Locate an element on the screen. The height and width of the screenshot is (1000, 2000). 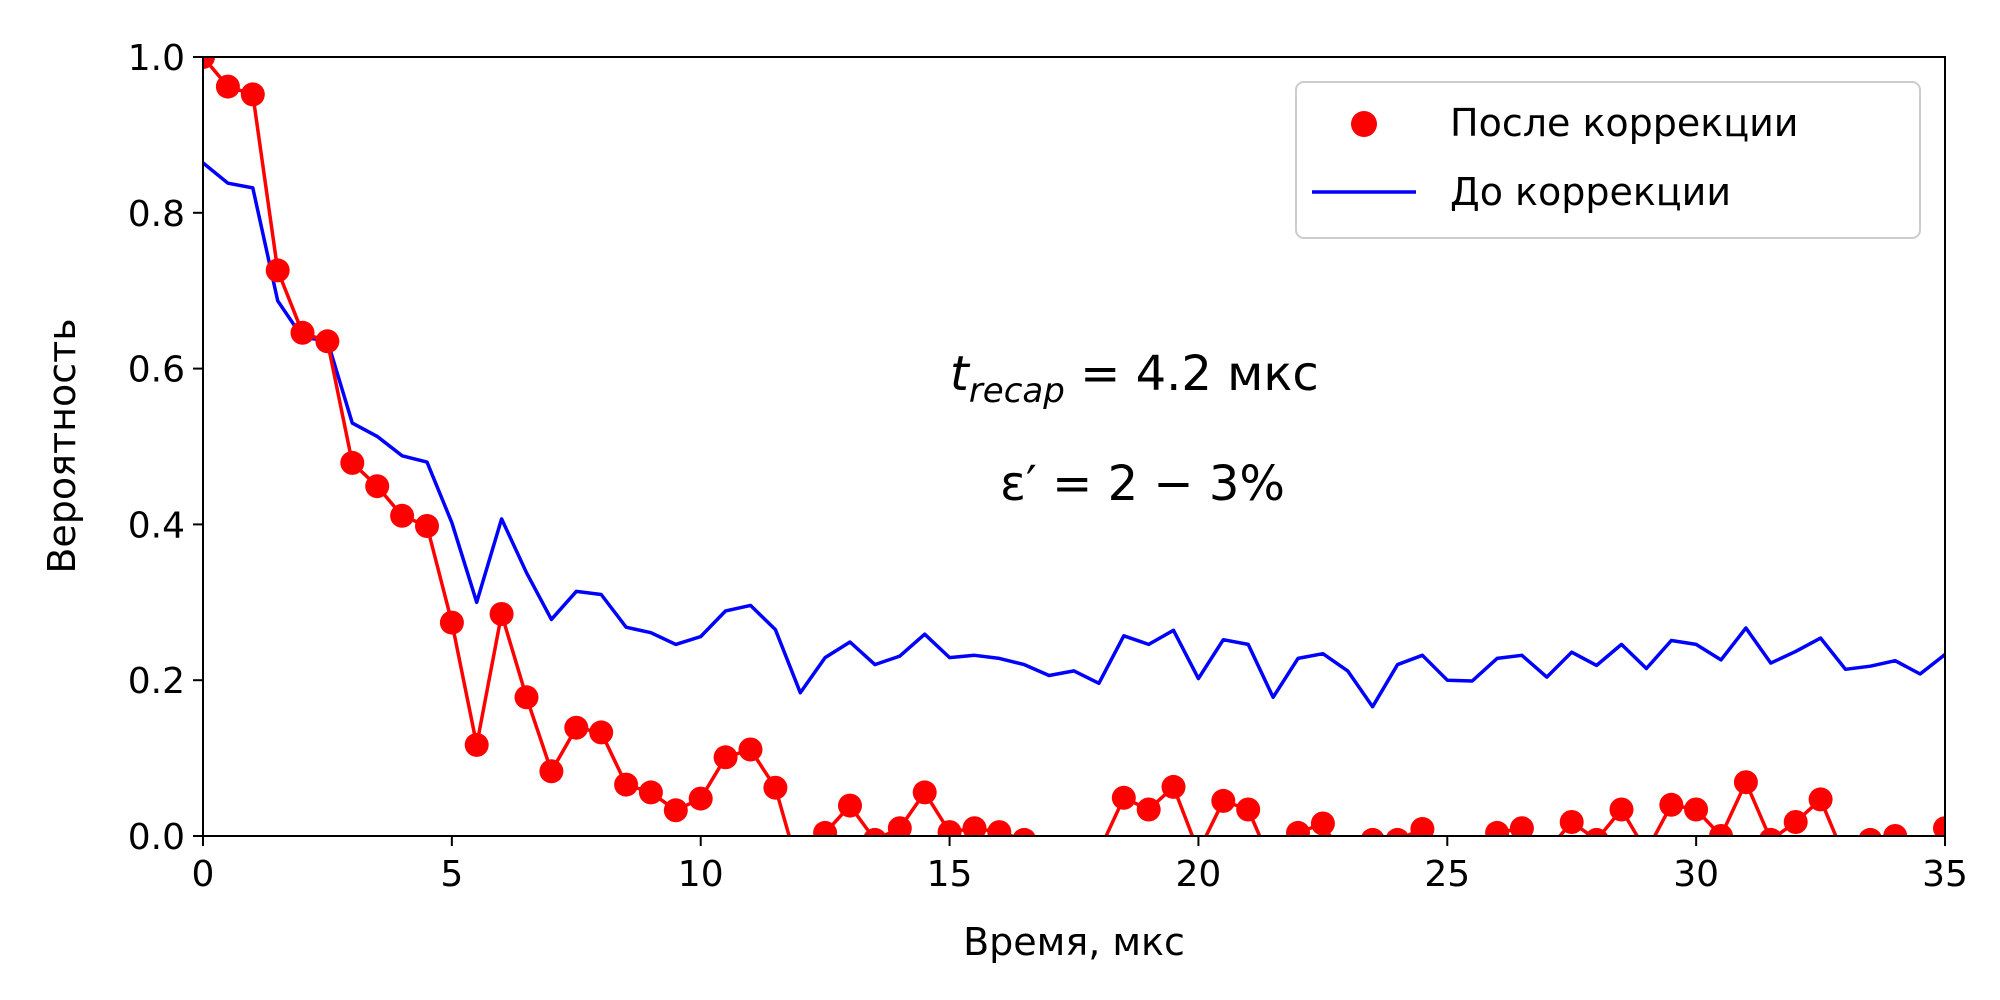
x-tick-label: 5 is located at coordinates (451, 874).